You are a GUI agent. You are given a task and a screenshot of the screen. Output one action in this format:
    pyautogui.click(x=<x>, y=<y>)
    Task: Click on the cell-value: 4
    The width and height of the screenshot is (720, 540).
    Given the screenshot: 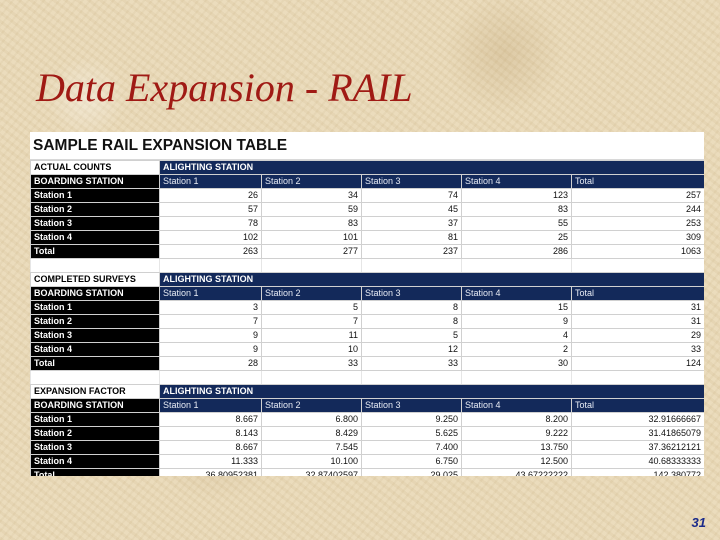 What is the action you would take?
    pyautogui.click(x=516, y=335)
    